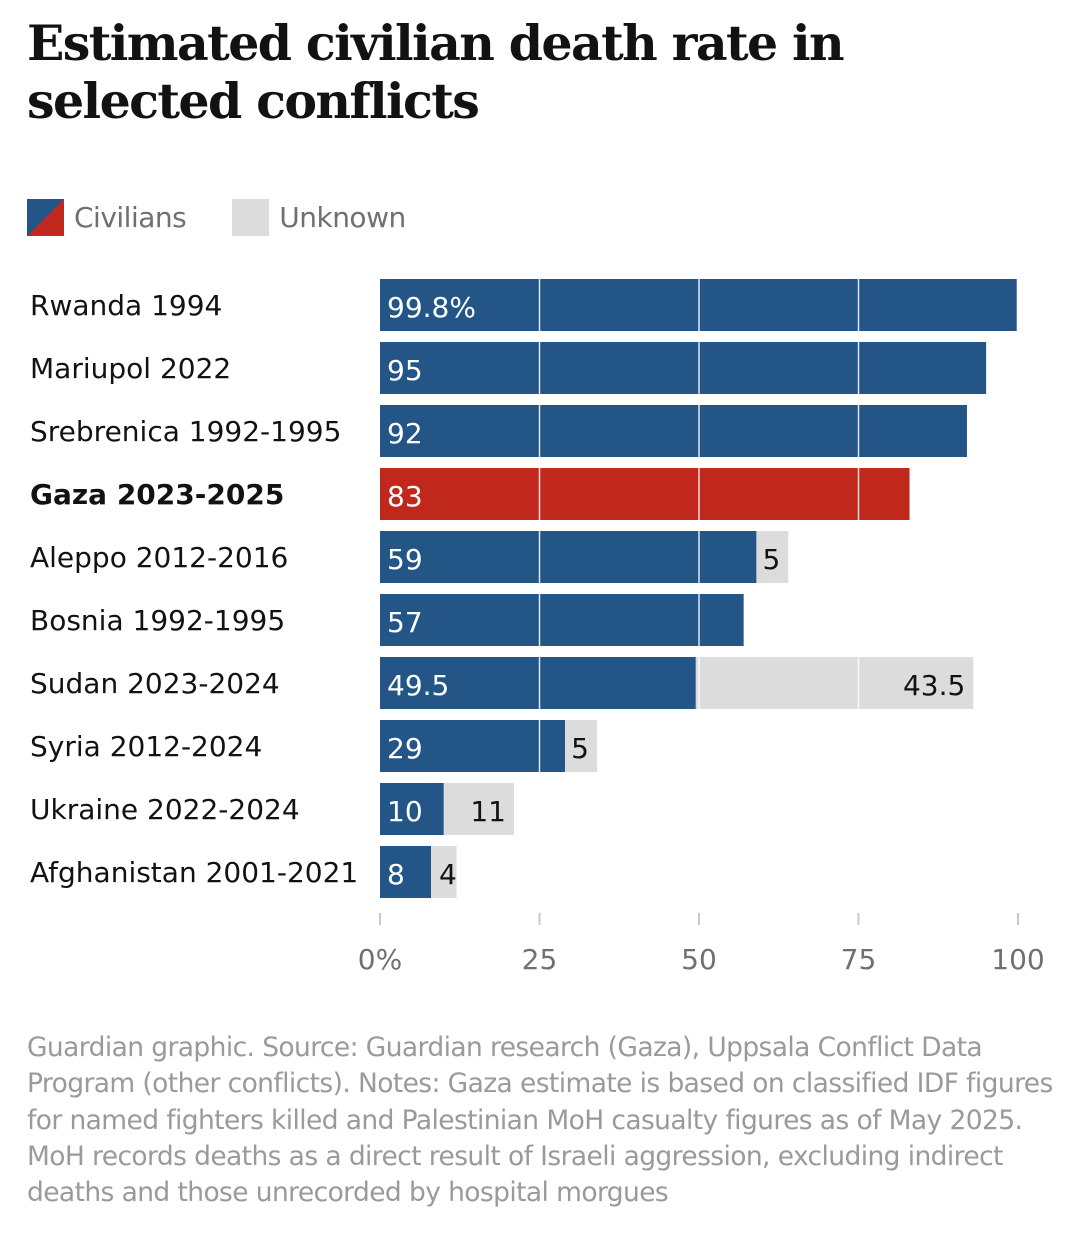  I want to click on legend-item-civilians: Civilians, so click(107, 217).